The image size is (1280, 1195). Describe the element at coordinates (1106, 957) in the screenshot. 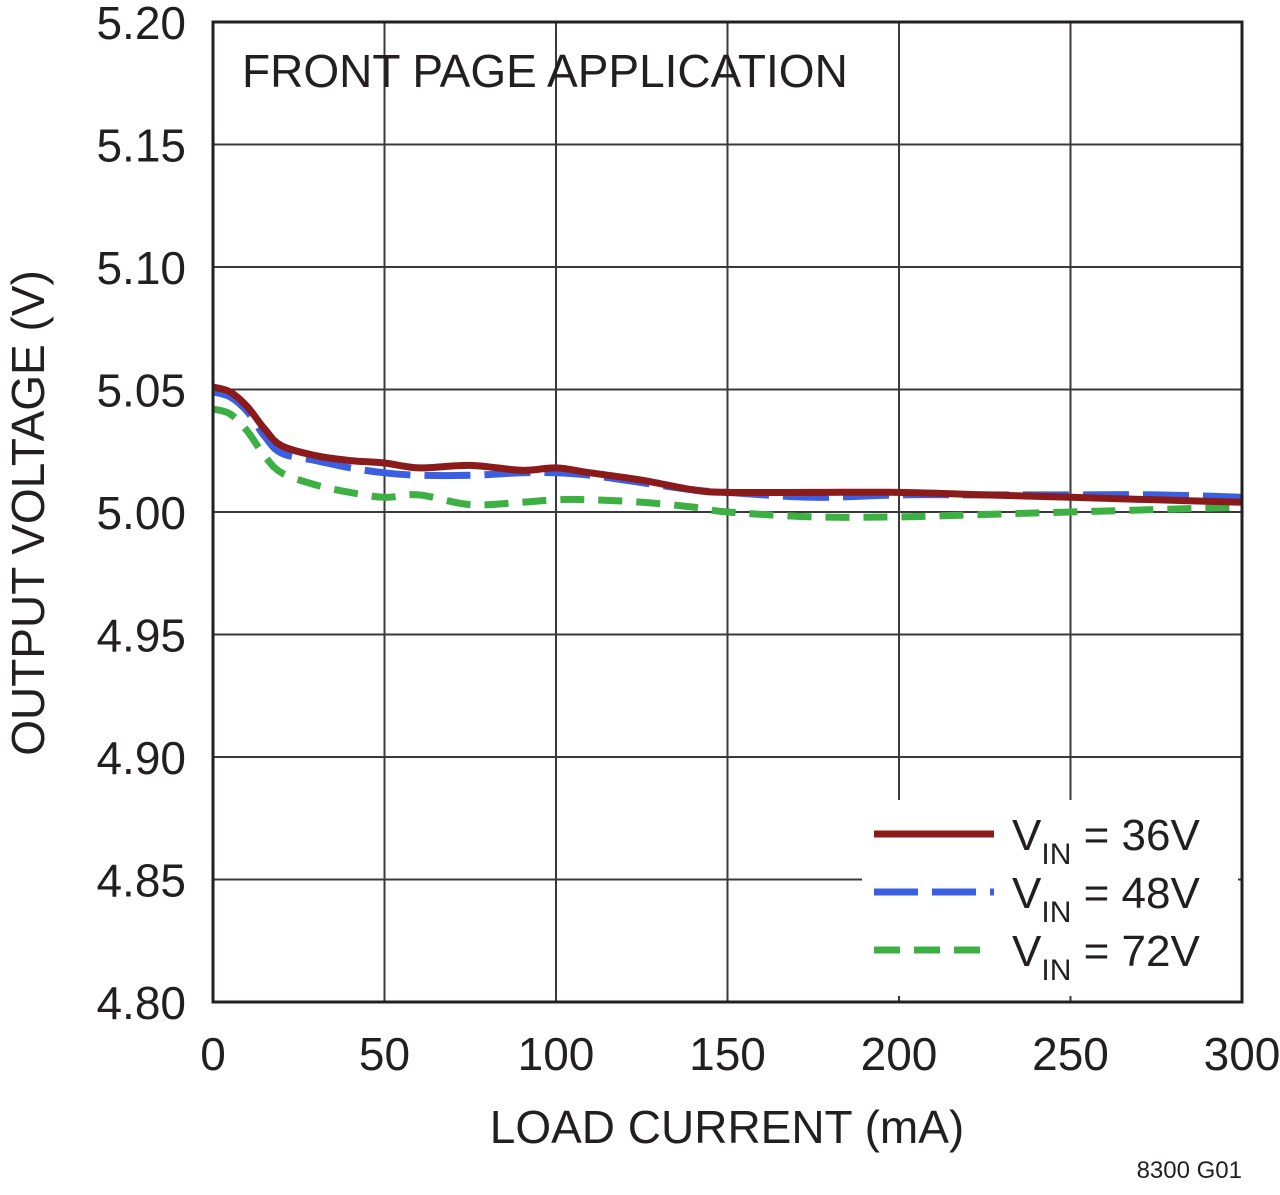

I see `legend-label: VIN = 72V` at that location.